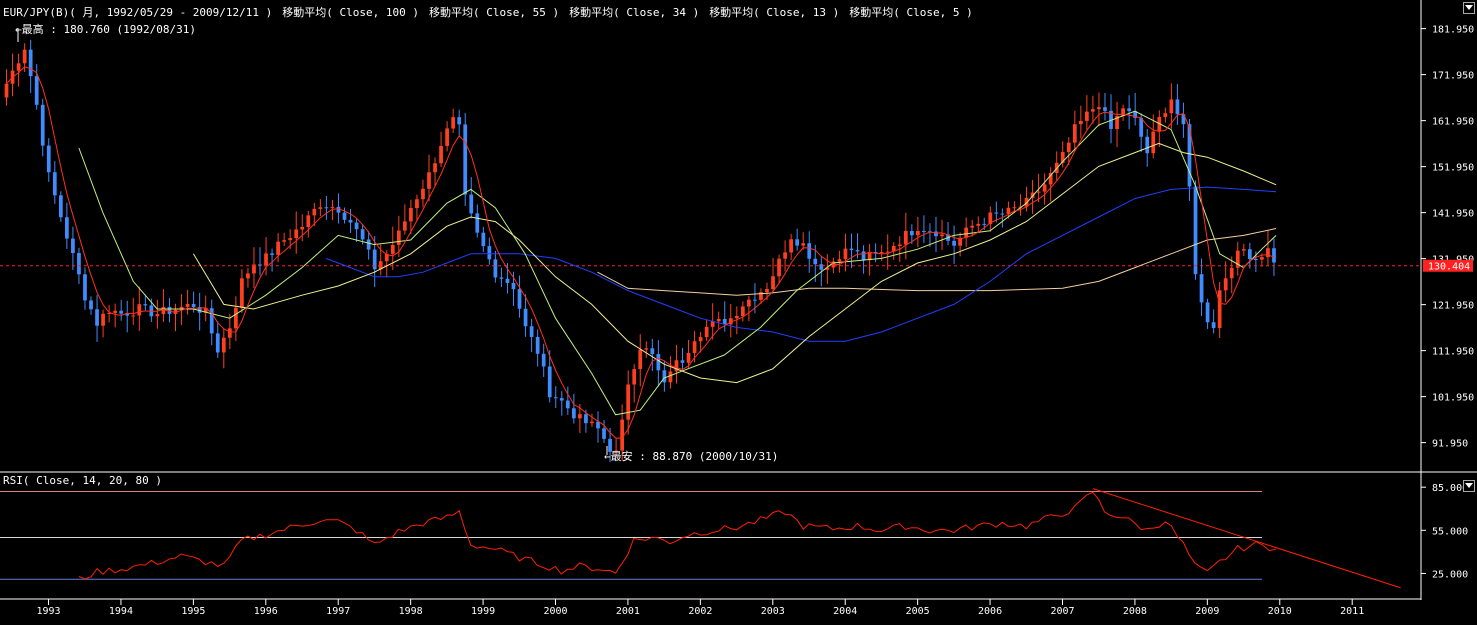 This screenshot has width=1477, height=625. I want to click on price-axis-bg, so click(1449, 312).